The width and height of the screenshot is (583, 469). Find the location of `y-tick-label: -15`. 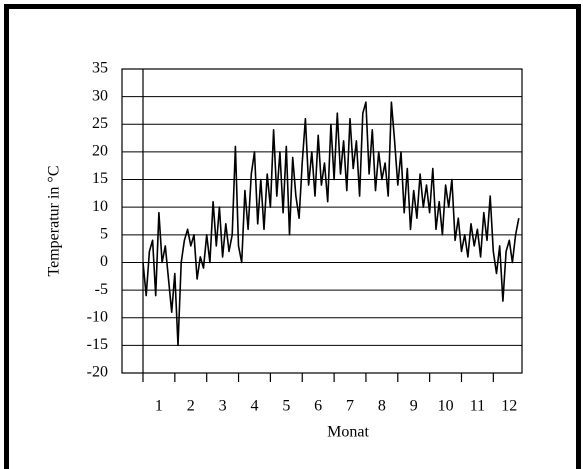

y-tick-label: -15 is located at coordinates (97, 344).